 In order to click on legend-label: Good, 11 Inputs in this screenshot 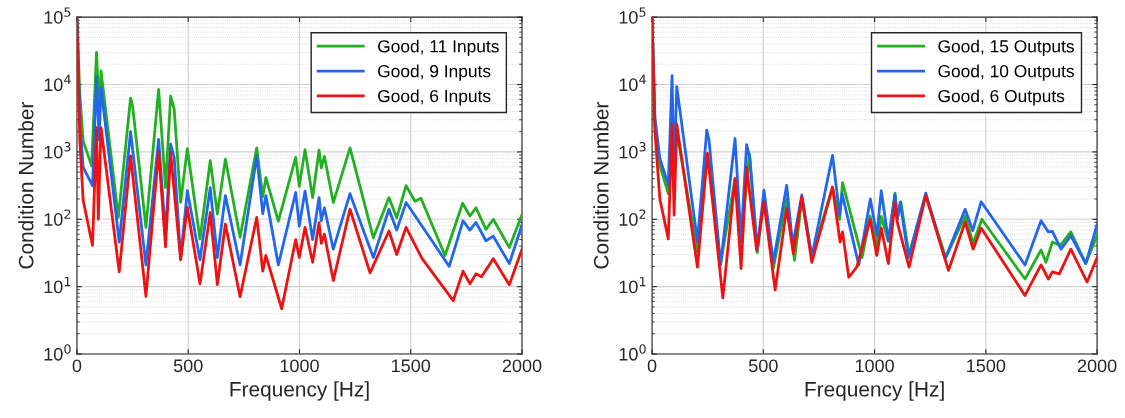, I will do `click(438, 47)`.